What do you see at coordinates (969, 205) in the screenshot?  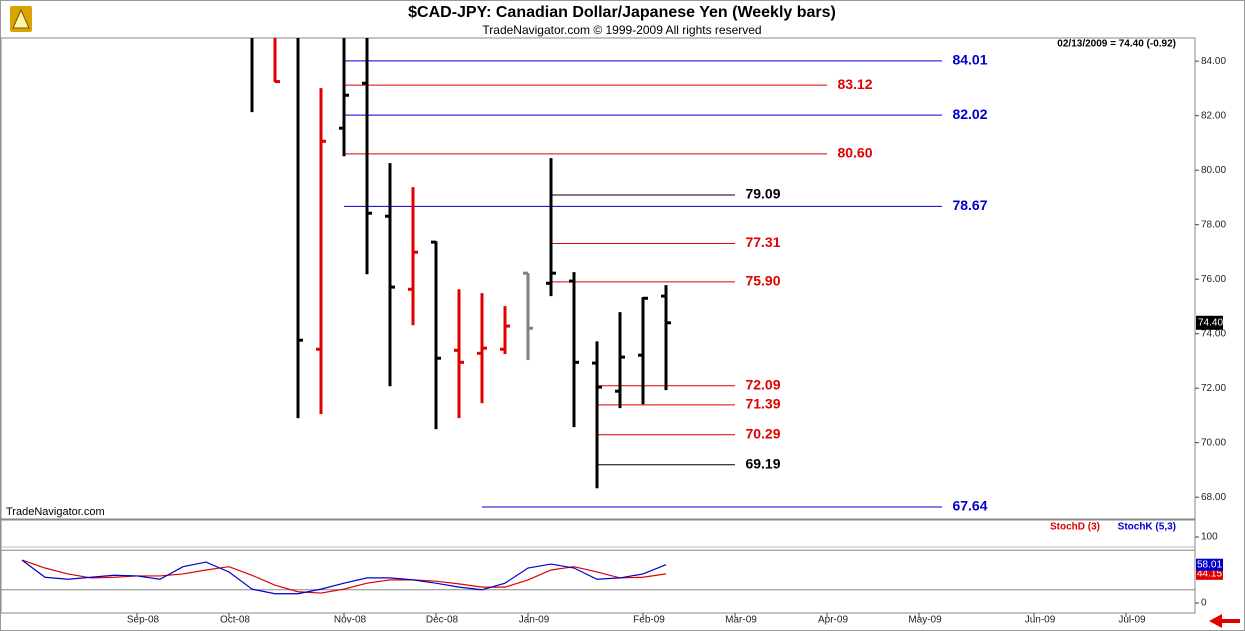 I see `level-label: 78.67` at bounding box center [969, 205].